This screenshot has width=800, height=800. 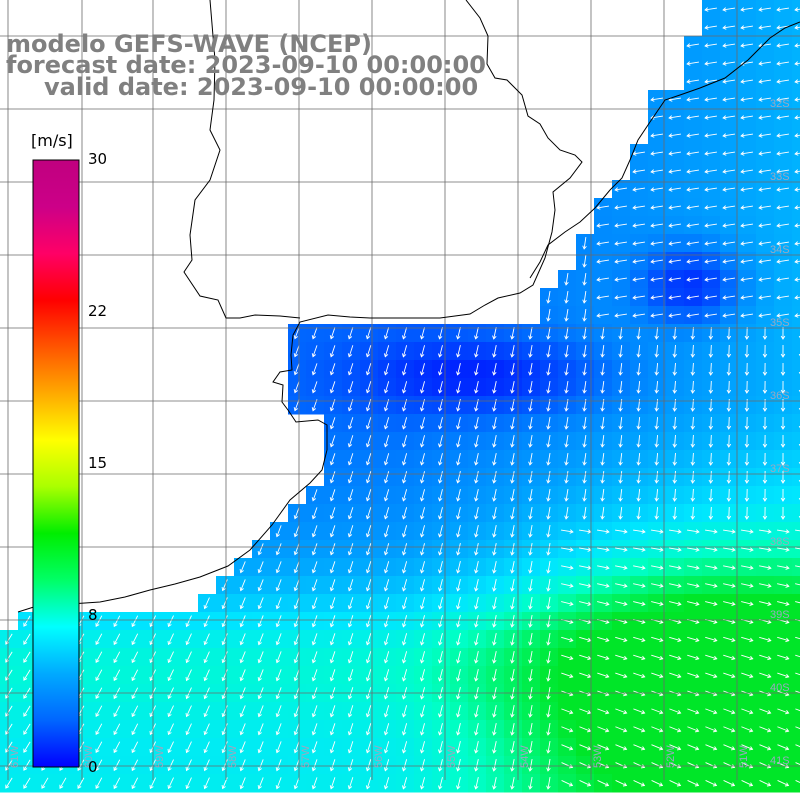 I want to click on latitude-label: 37S, so click(x=780, y=469).